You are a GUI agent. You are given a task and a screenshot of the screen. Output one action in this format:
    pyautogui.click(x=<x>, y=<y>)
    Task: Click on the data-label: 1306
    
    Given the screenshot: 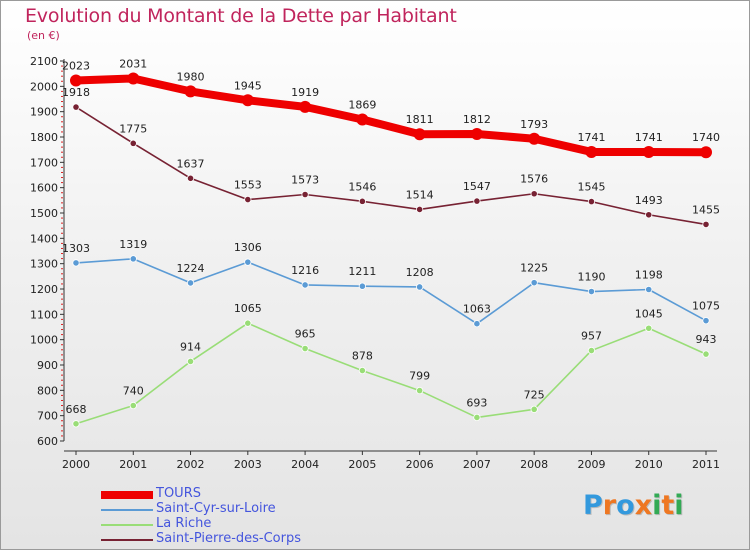 What is the action you would take?
    pyautogui.click(x=248, y=247)
    